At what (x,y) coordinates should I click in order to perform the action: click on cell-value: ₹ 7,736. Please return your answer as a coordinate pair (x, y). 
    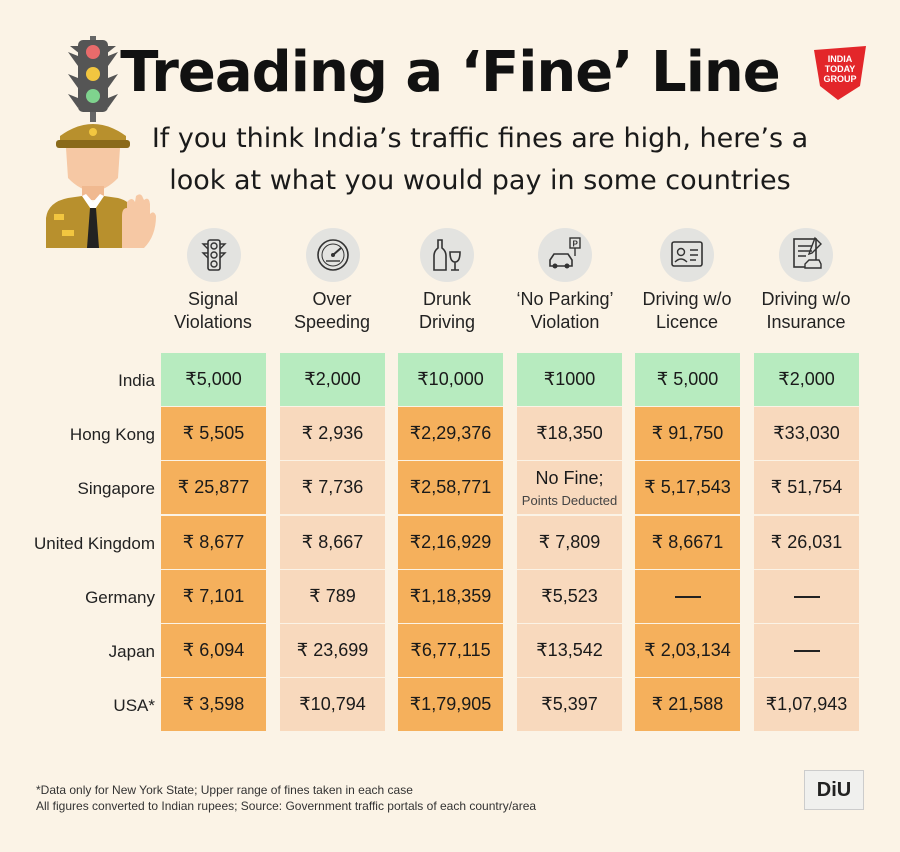
    Looking at the image, I should click on (332, 487).